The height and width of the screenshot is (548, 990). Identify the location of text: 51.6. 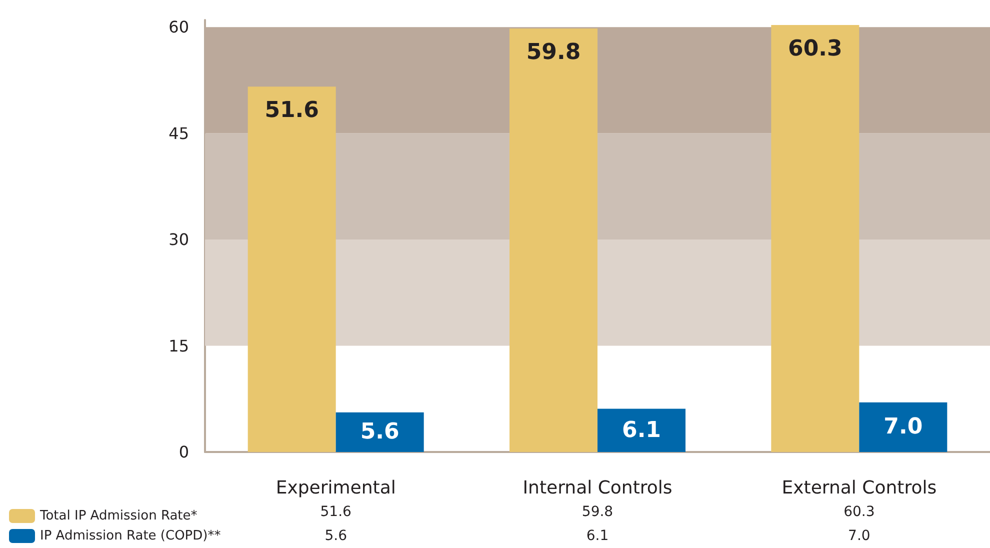
(291, 111).